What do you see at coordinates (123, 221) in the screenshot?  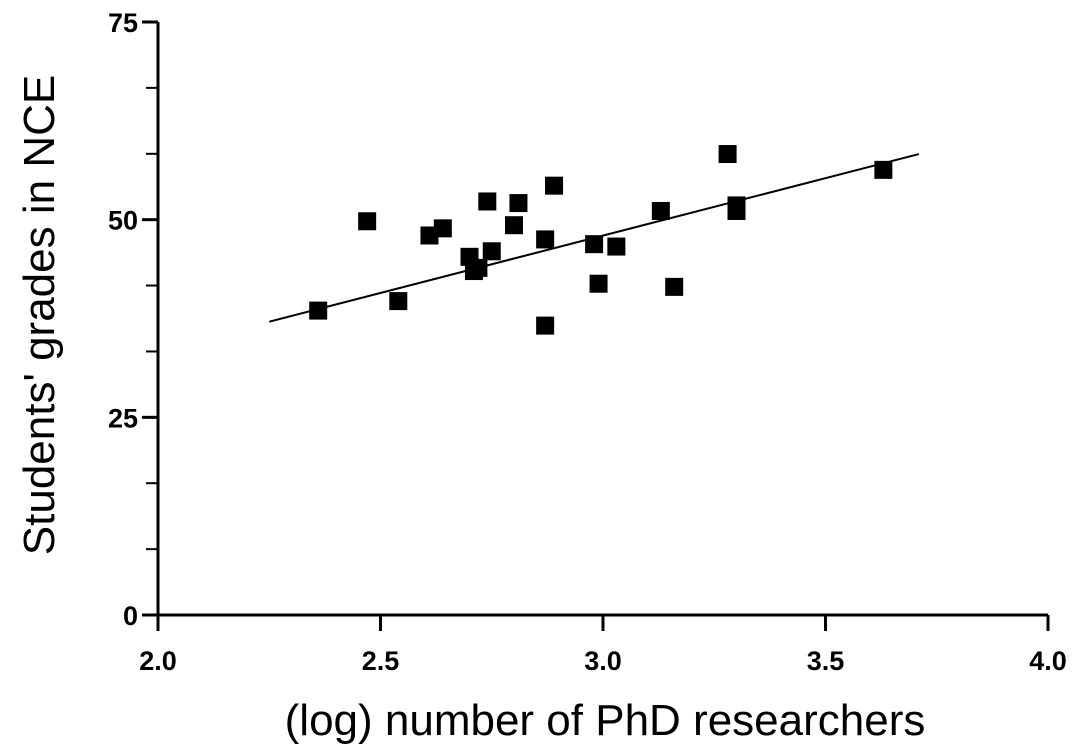 I see `y-tick-label: 50` at bounding box center [123, 221].